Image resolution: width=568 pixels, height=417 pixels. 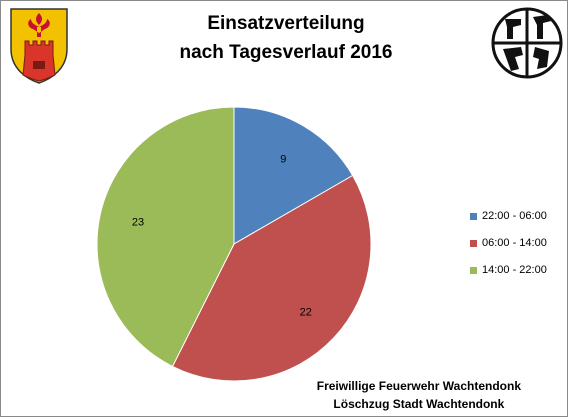 What do you see at coordinates (527, 43) in the screenshot?
I see `fire-brigade-emblem-icon` at bounding box center [527, 43].